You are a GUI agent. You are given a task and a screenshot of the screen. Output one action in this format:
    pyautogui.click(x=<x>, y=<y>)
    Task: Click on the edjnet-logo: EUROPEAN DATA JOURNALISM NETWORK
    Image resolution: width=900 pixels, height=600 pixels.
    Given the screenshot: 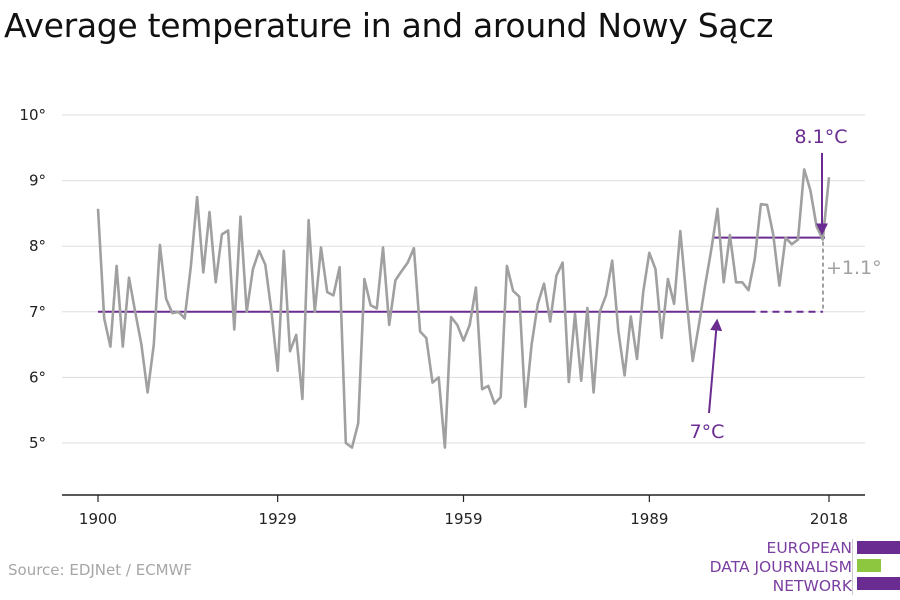 What is the action you would take?
    pyautogui.click(x=800, y=567)
    